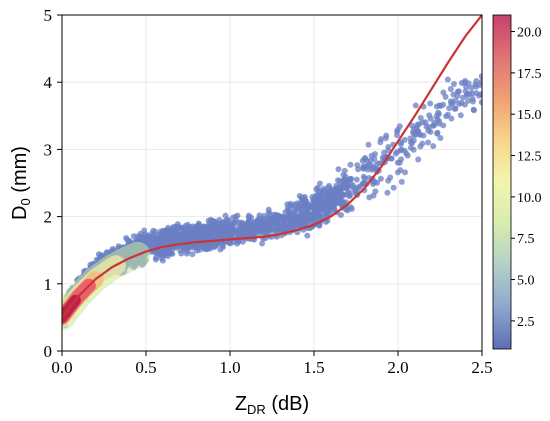  Describe the element at coordinates (53, 183) in the screenshot. I see `y-ticks: 0 1 2 3 4 5` at that location.